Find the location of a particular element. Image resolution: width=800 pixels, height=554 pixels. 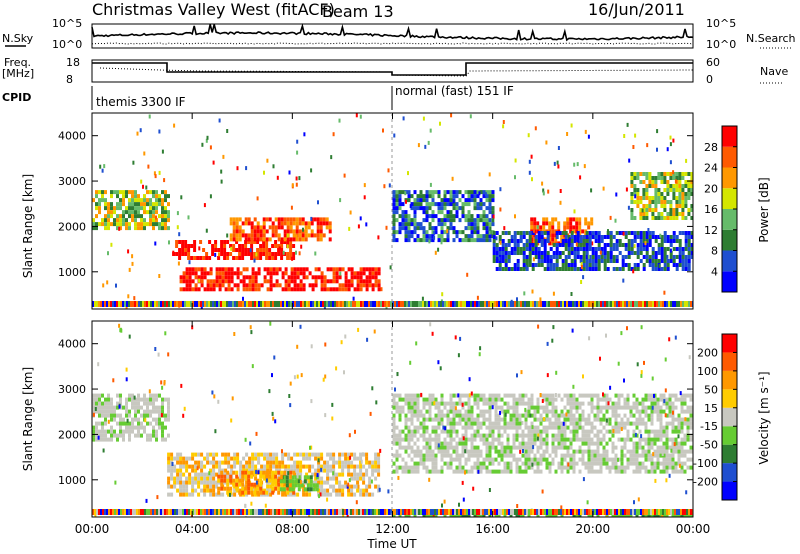

nave-tick-top: 60 is located at coordinates (713, 62).